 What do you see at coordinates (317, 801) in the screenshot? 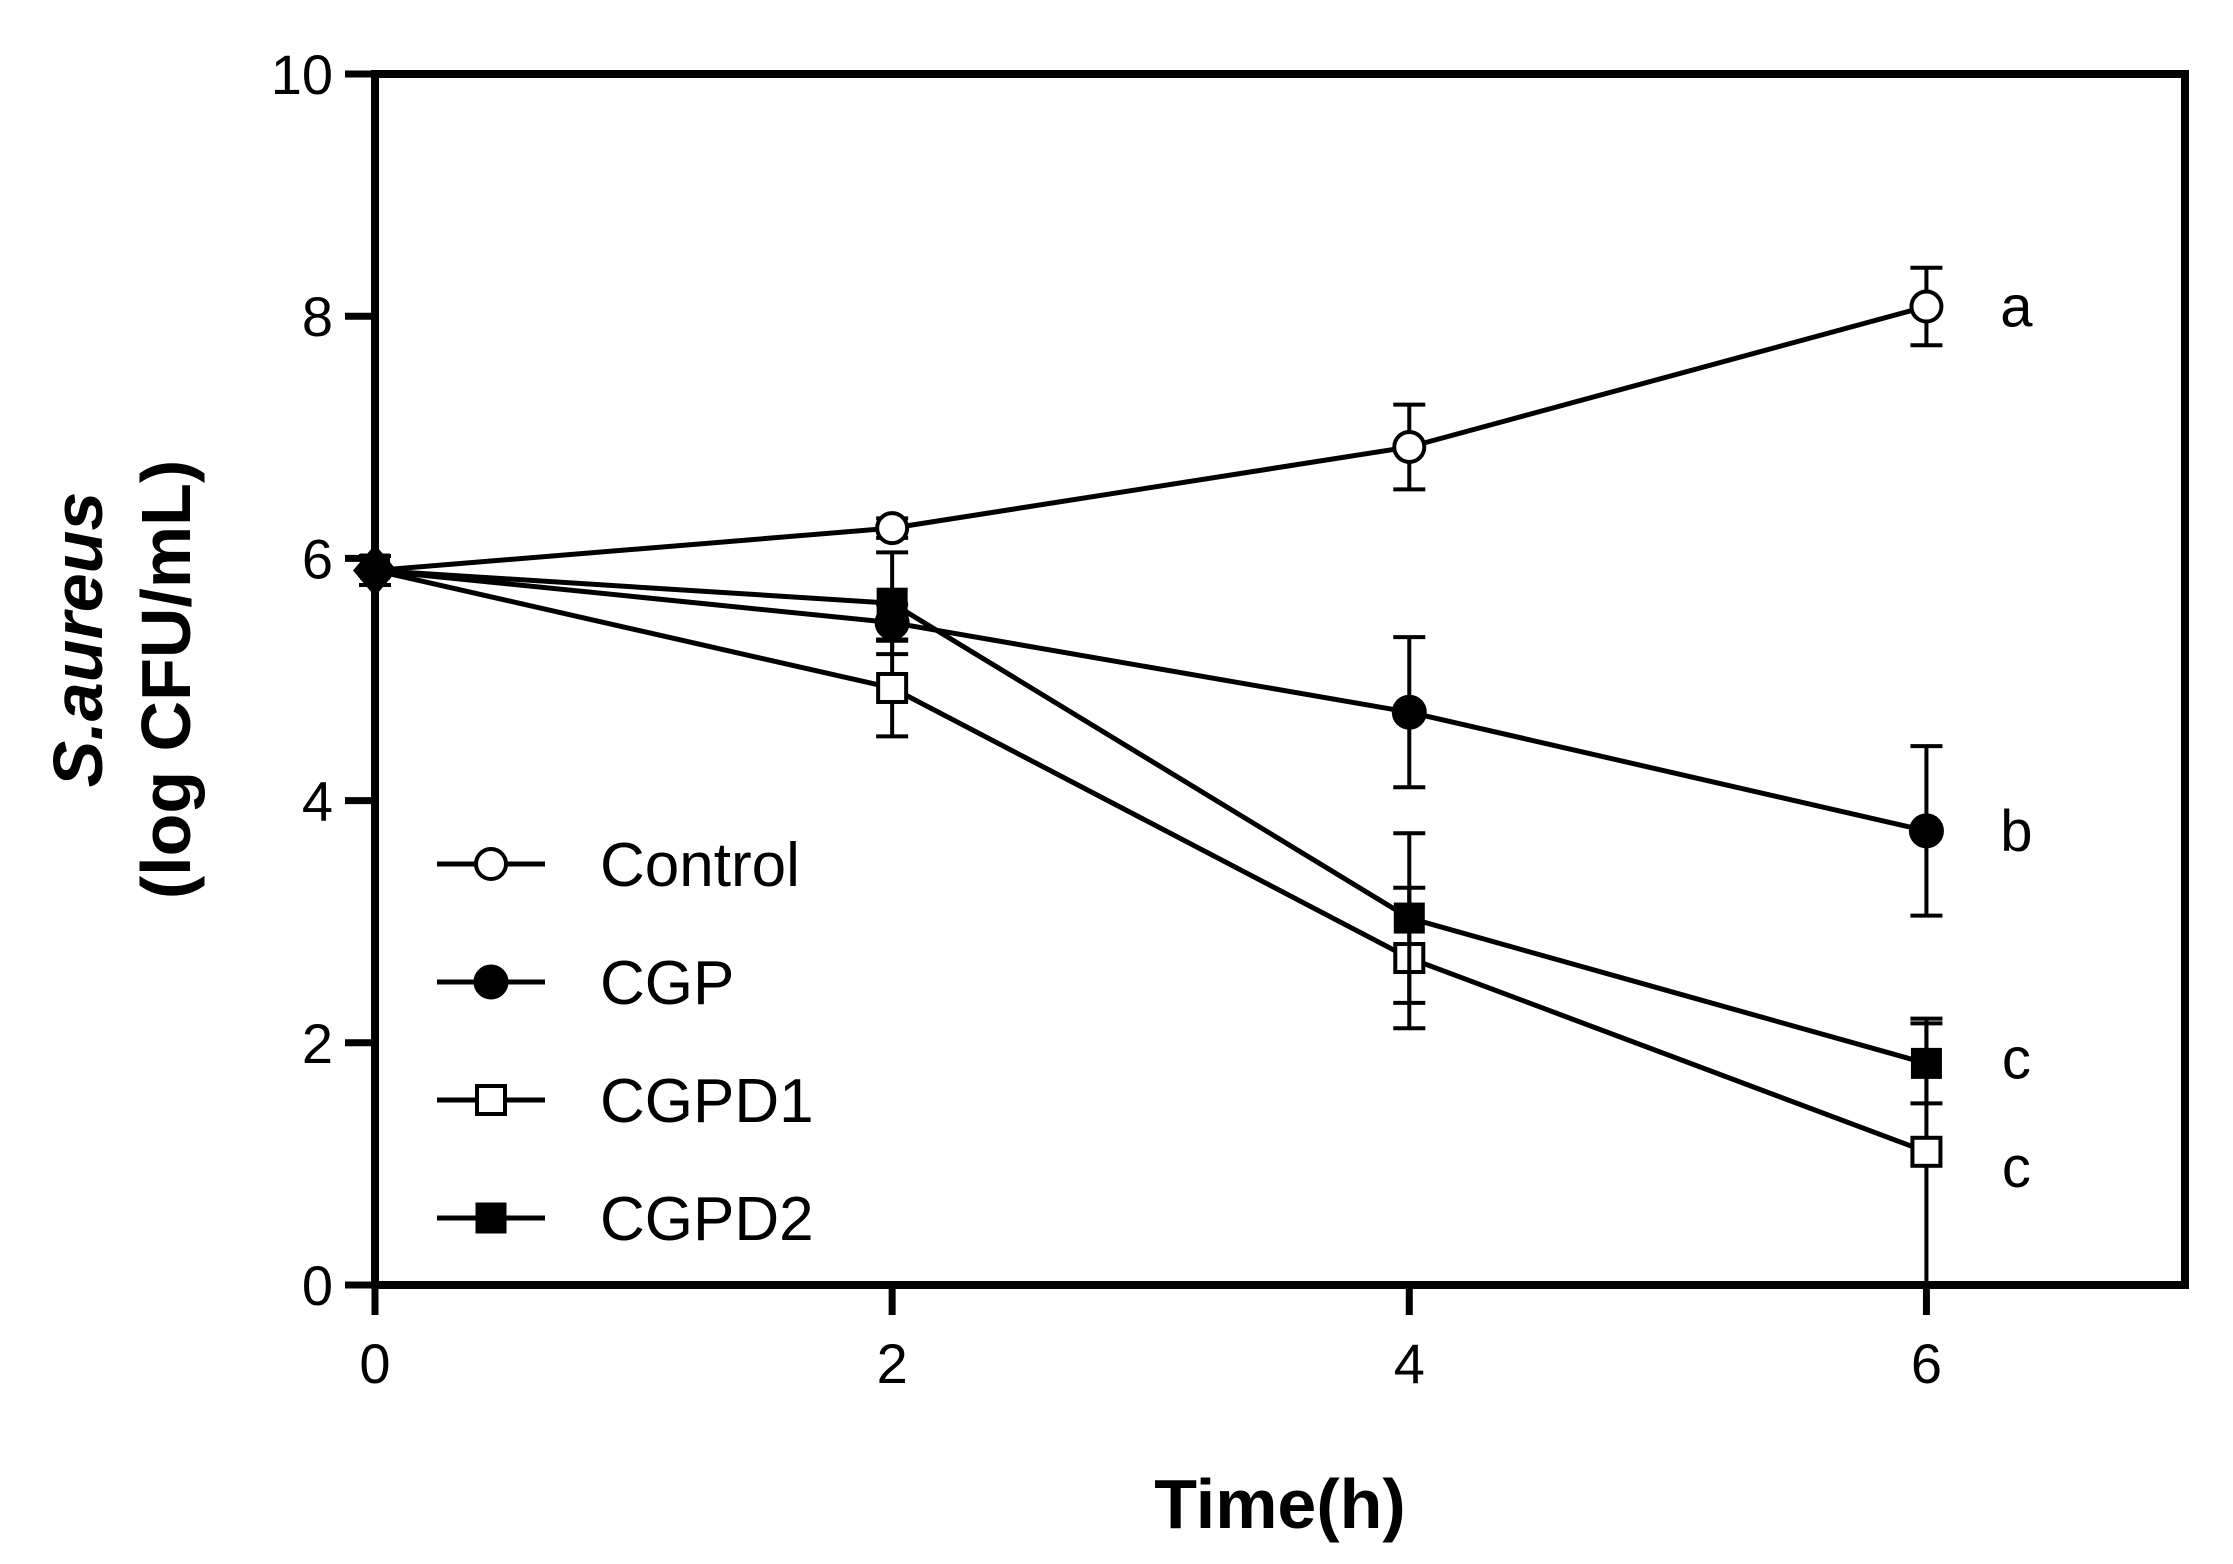
I see `y-tick-label: 4` at bounding box center [317, 801].